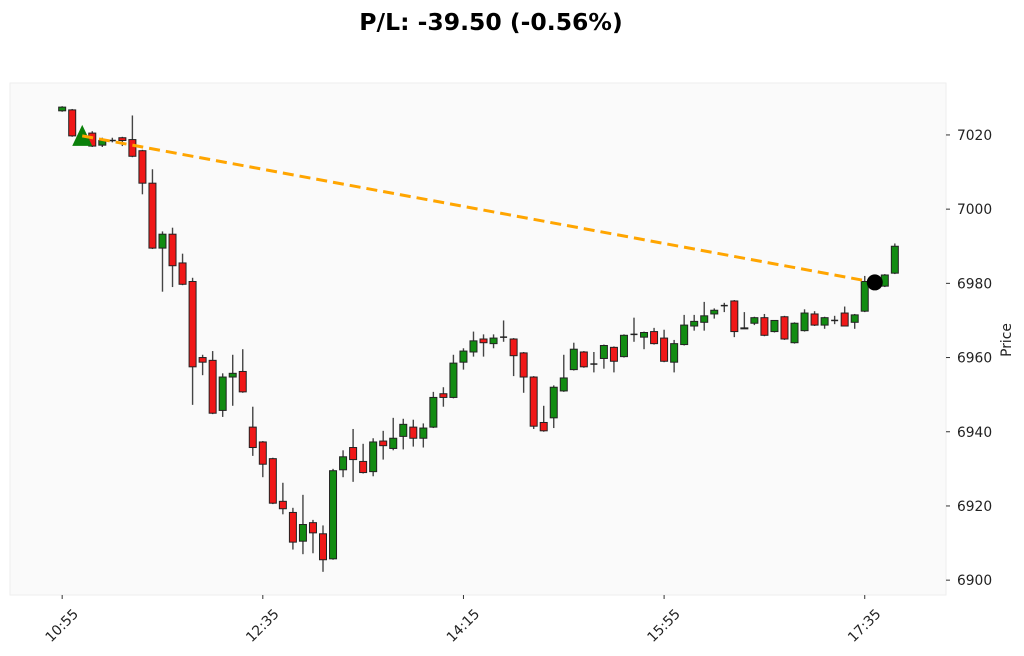  What do you see at coordinates (463, 620) in the screenshot?
I see `x-axis: 10:55 12:35 14:15 15:55 17:35` at bounding box center [463, 620].